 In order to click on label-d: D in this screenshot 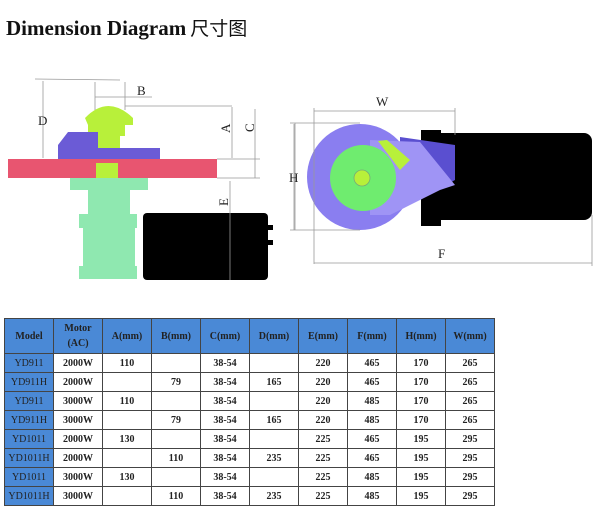, I will do `click(42, 120)`.